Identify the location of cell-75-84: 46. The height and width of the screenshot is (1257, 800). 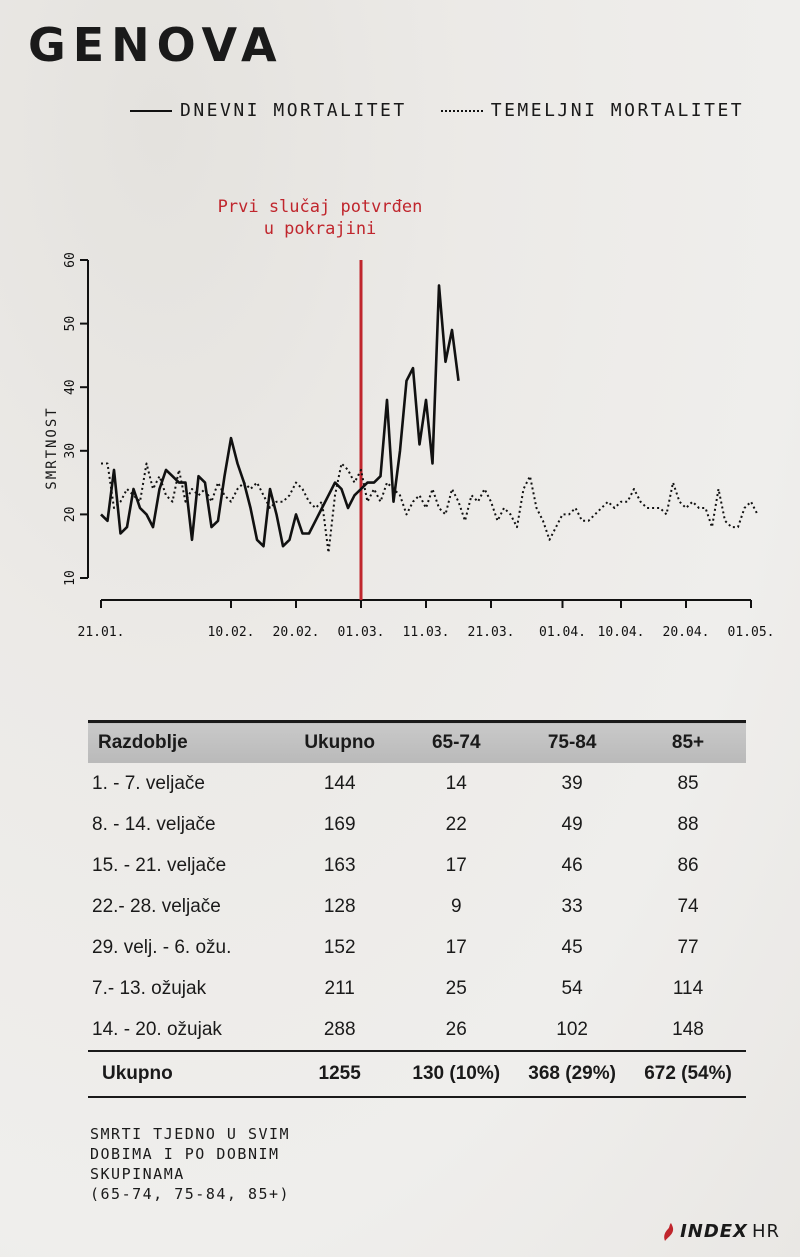
(572, 865).